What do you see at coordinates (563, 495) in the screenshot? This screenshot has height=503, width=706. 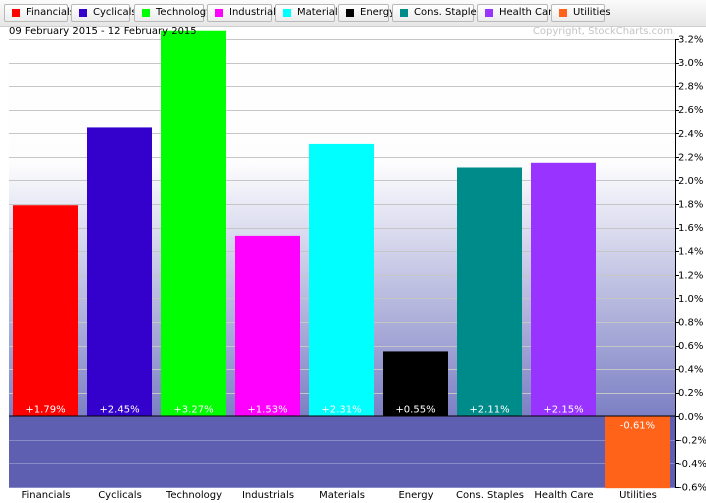 I see `x-category-label: Health Care` at bounding box center [563, 495].